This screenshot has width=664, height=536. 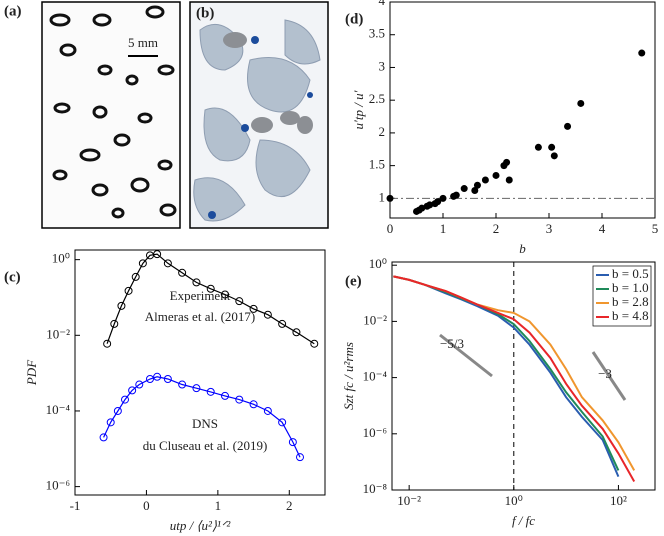 What do you see at coordinates (259, 115) in the screenshot?
I see `image-b: (b)` at bounding box center [259, 115].